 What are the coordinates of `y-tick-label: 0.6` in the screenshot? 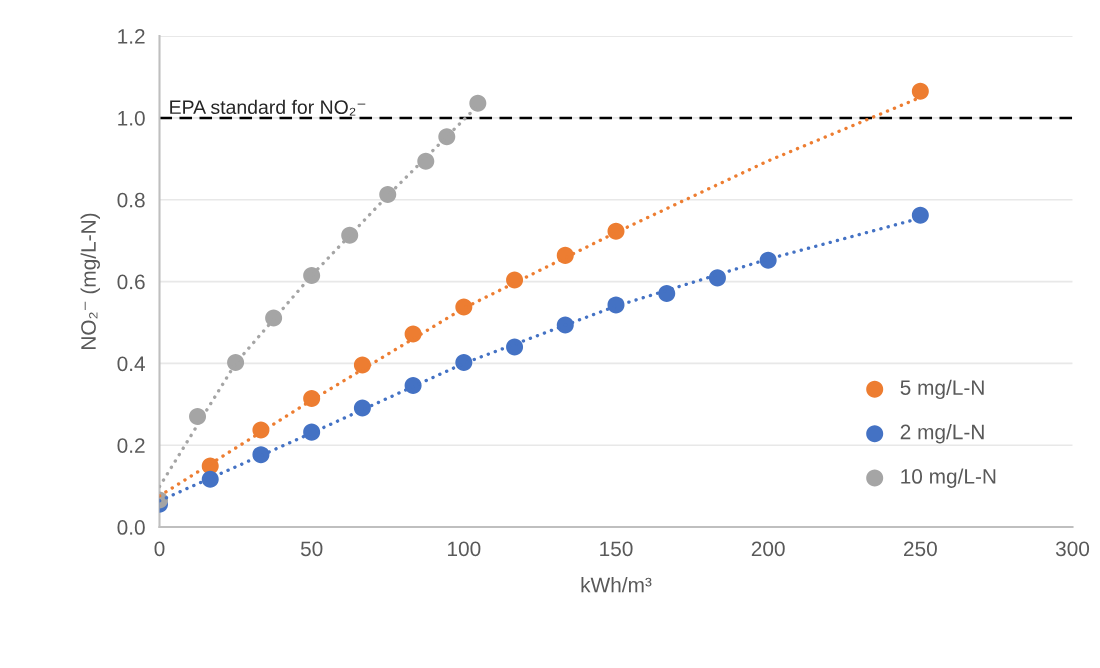 It's located at (131, 282).